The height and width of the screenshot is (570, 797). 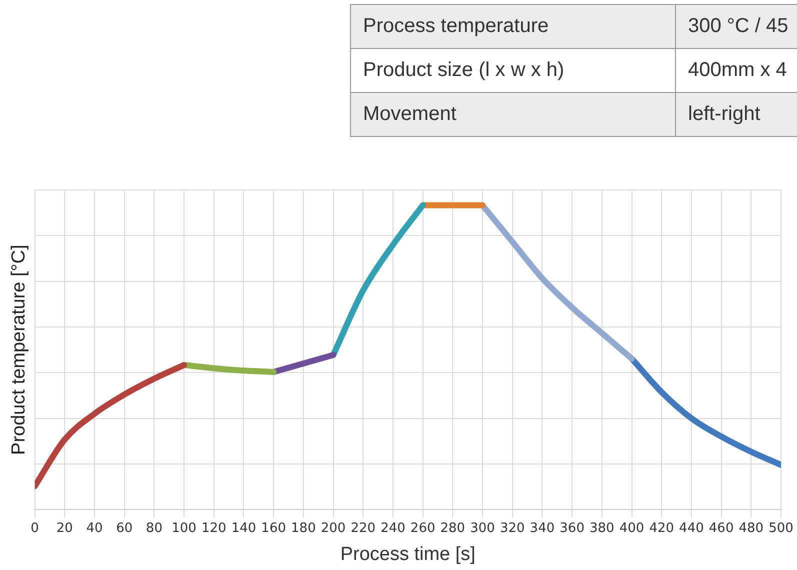 What do you see at coordinates (512, 528) in the screenshot?
I see `x-tick-label: 320` at bounding box center [512, 528].